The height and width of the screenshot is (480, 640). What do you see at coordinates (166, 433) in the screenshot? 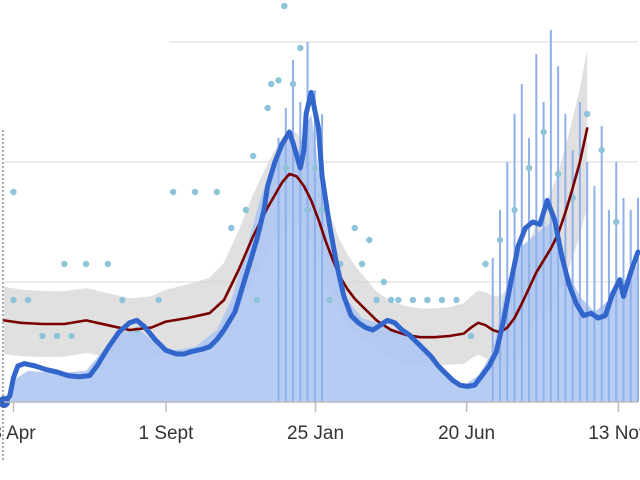
I see `x-tick-label: 1 Sept` at bounding box center [166, 433].